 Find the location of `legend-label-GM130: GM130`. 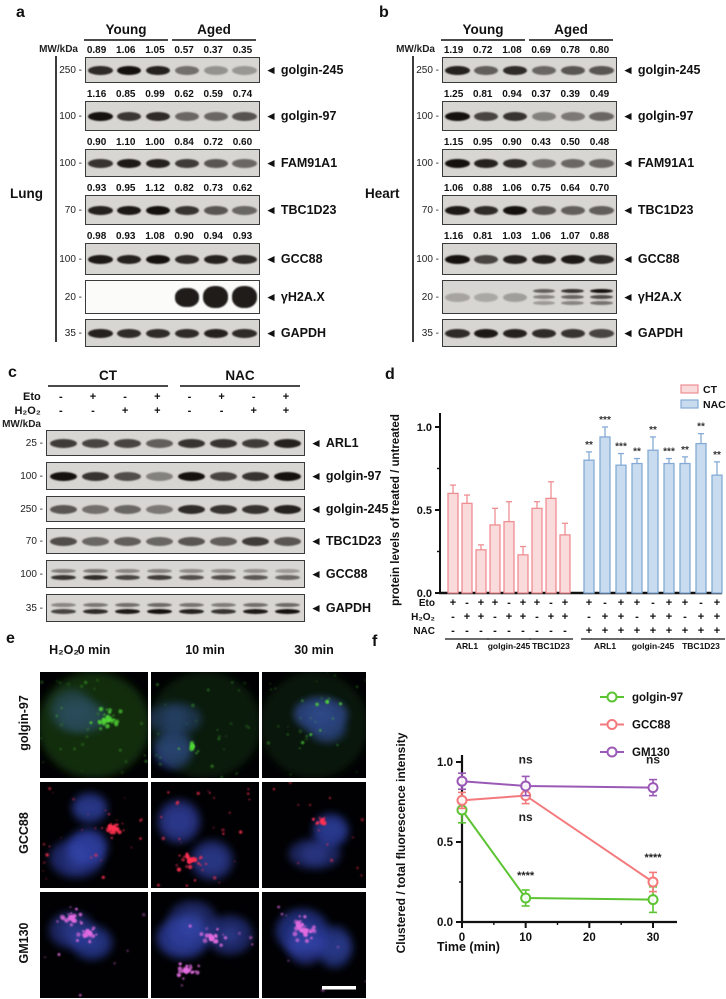

legend-label-GM130: GM130 is located at coordinates (651, 753).